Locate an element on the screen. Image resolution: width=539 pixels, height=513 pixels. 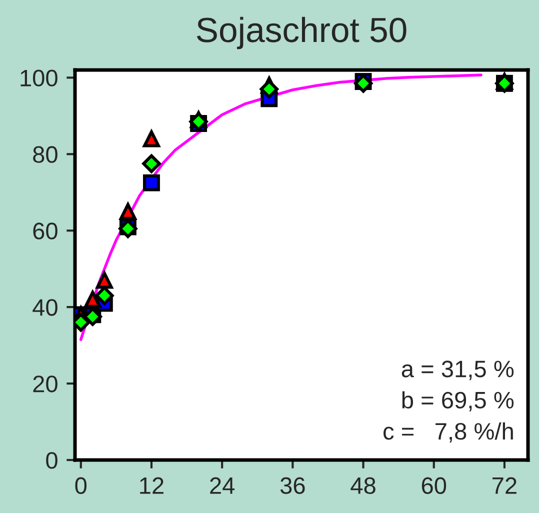
x-tick-label: 12 is located at coordinates (152, 485).